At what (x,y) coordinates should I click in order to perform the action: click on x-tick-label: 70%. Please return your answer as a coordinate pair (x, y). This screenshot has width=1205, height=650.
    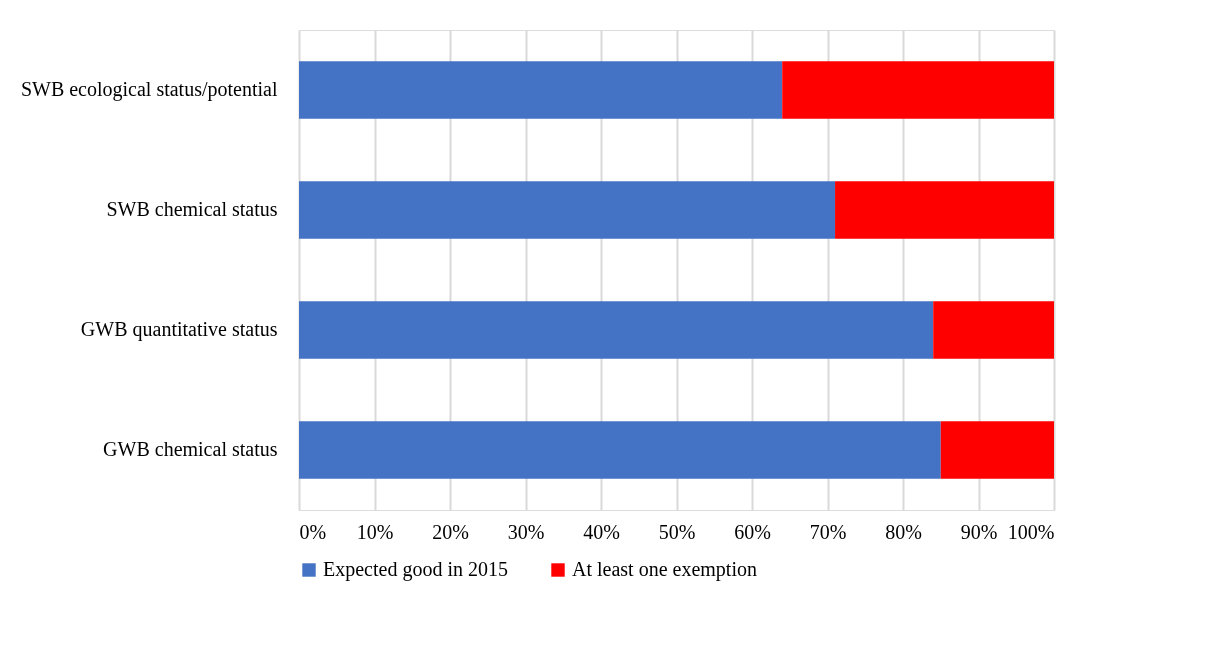
    Looking at the image, I should click on (828, 531).